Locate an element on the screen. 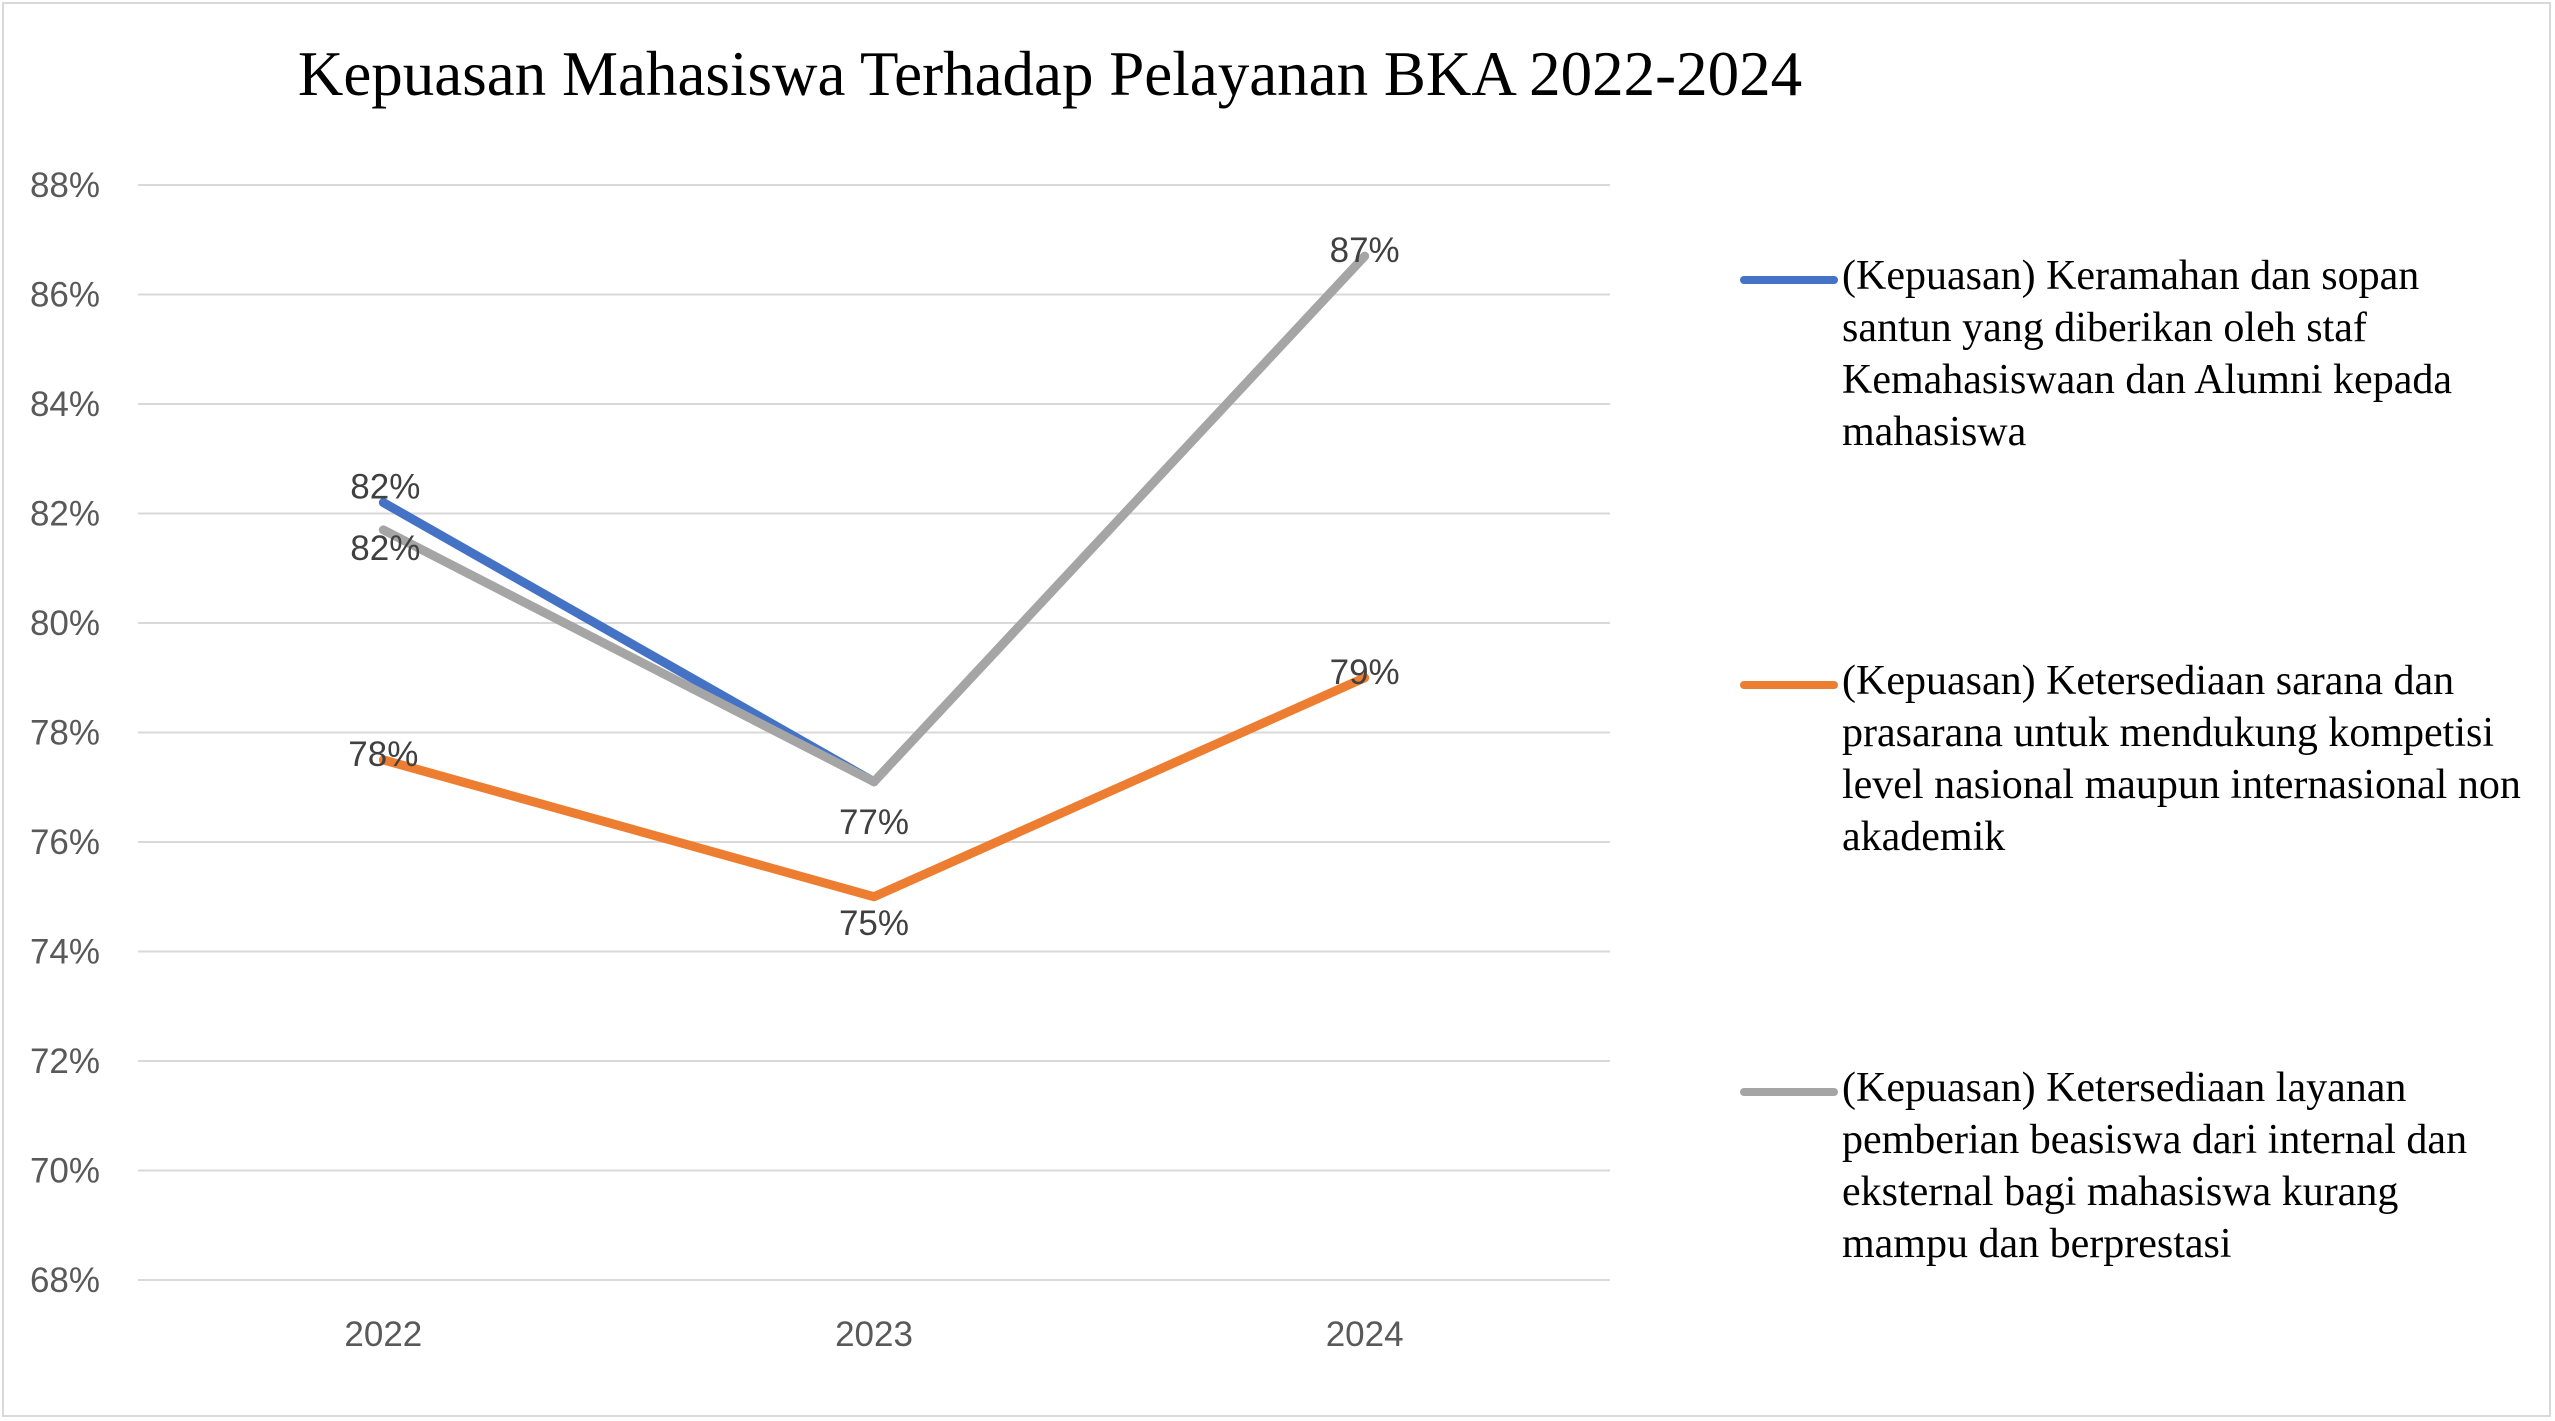 The height and width of the screenshot is (1421, 2555). y-tick-label: 82% is located at coordinates (65, 514).